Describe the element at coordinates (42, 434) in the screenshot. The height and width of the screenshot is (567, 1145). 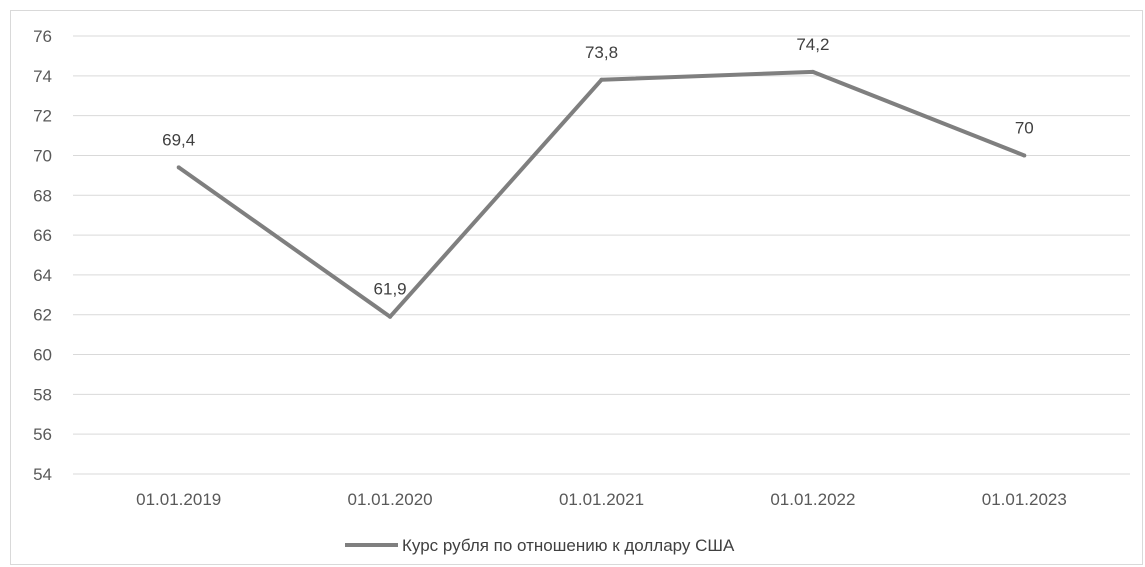
I see `y-tick-label: 56` at that location.